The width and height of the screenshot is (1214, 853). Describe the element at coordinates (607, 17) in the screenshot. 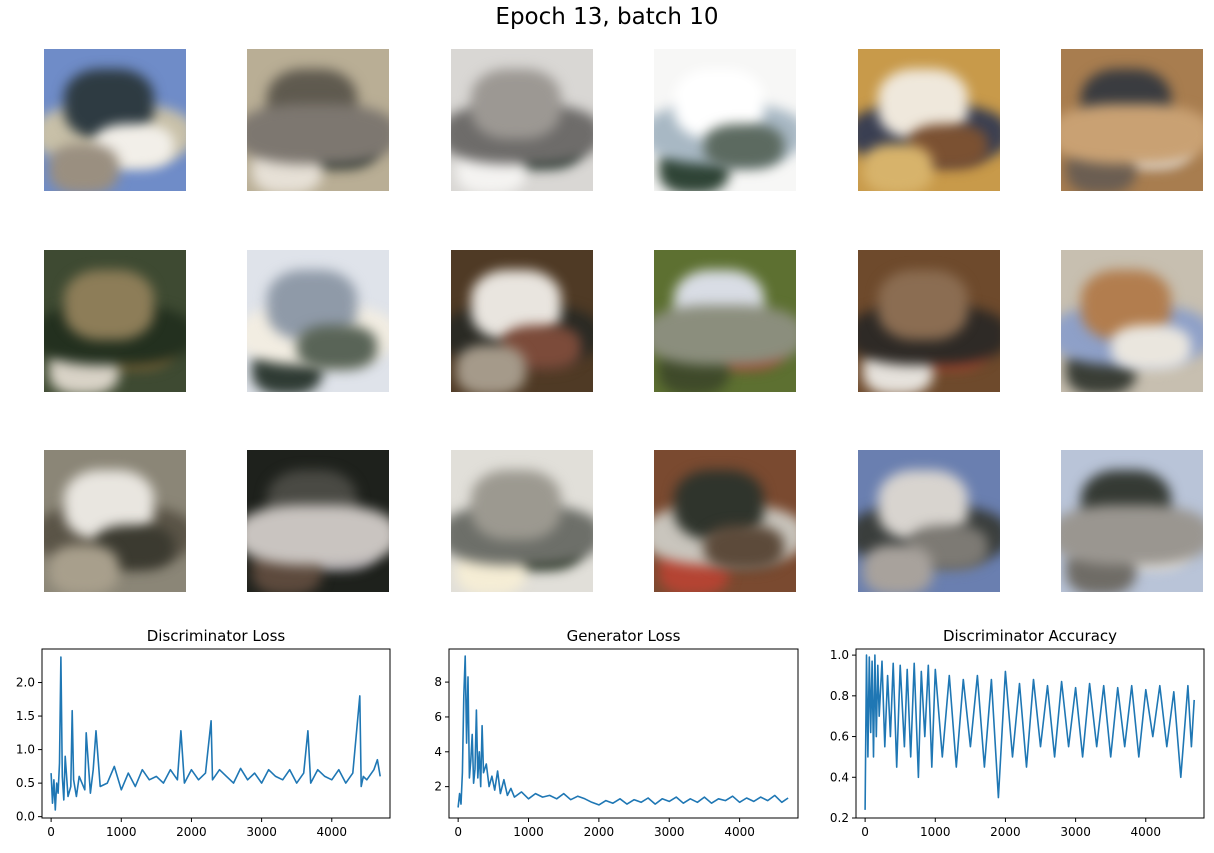

I see `figure-title: Epoch 13, batch 10` at that location.